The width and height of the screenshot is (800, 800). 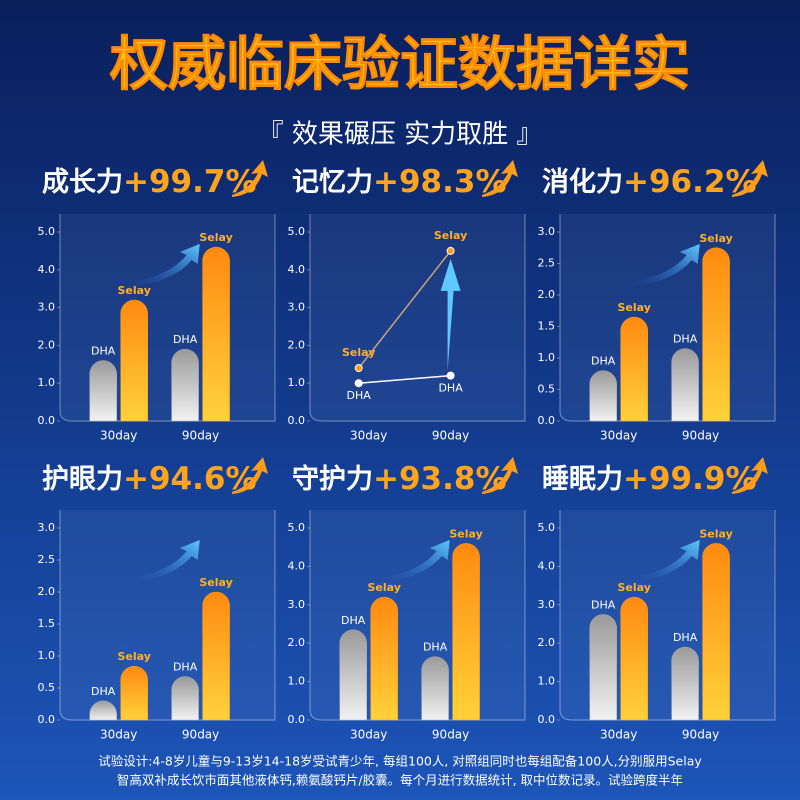 What do you see at coordinates (547, 263) in the screenshot?
I see `y-tick-label: 2.5` at bounding box center [547, 263].